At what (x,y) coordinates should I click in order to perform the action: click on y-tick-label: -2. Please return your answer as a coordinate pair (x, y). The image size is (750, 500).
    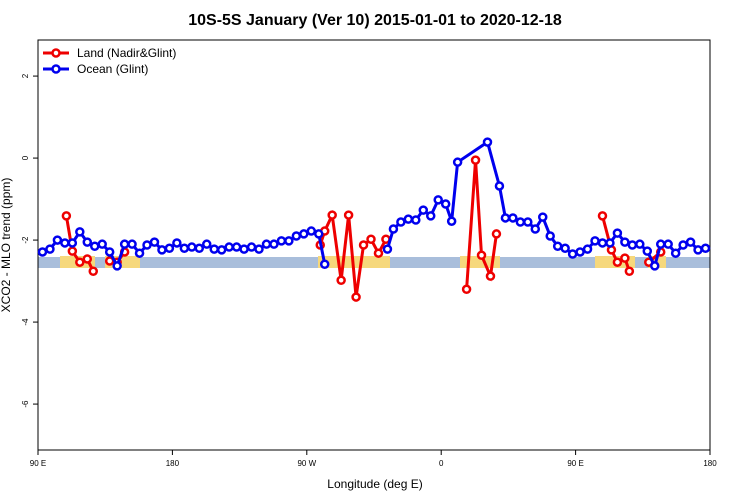
    Looking at the image, I should click on (25, 240).